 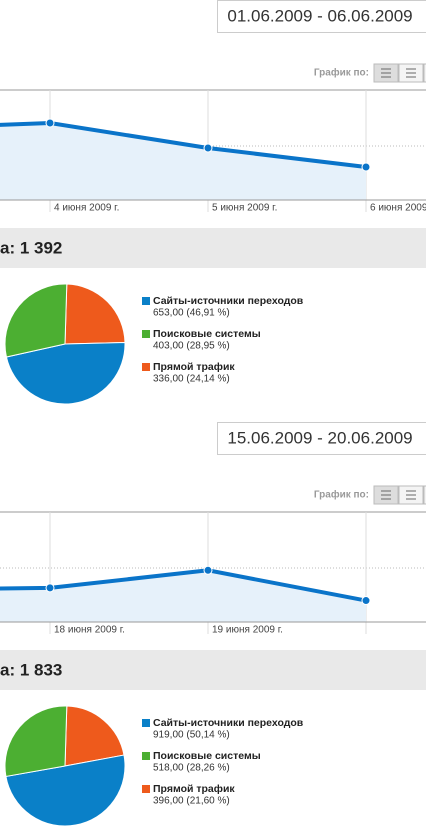 What do you see at coordinates (89, 630) in the screenshot?
I see `x-tick-label: 18 июня 2009 г.` at bounding box center [89, 630].